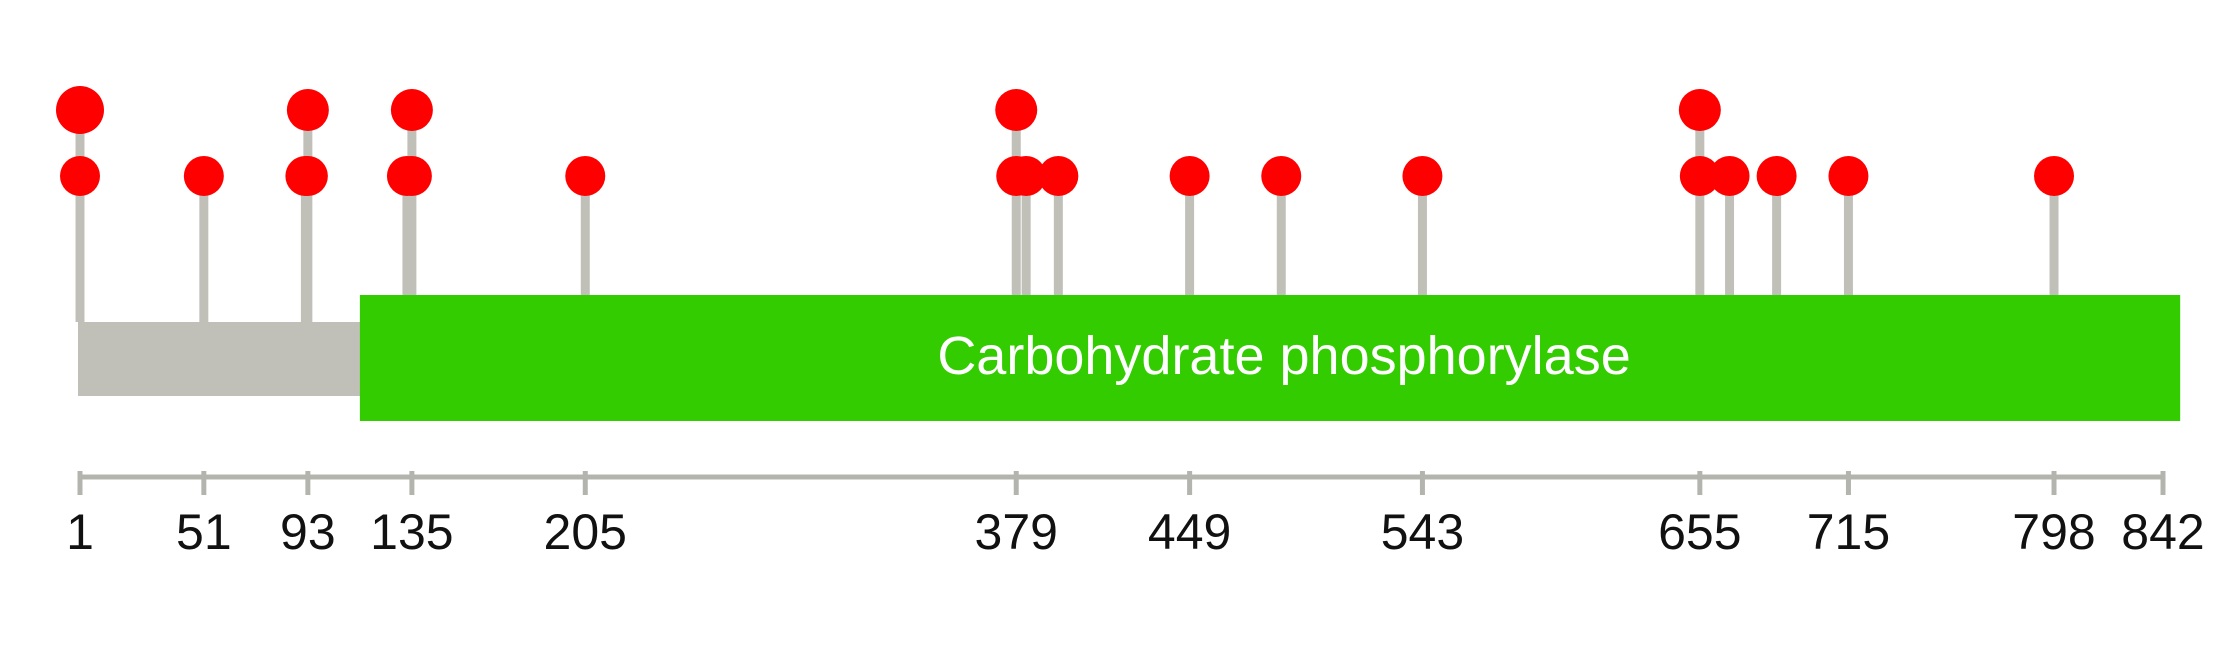 The width and height of the screenshot is (2239, 656). Describe the element at coordinates (1422, 532) in the screenshot. I see `axis-tick-label: 543` at that location.